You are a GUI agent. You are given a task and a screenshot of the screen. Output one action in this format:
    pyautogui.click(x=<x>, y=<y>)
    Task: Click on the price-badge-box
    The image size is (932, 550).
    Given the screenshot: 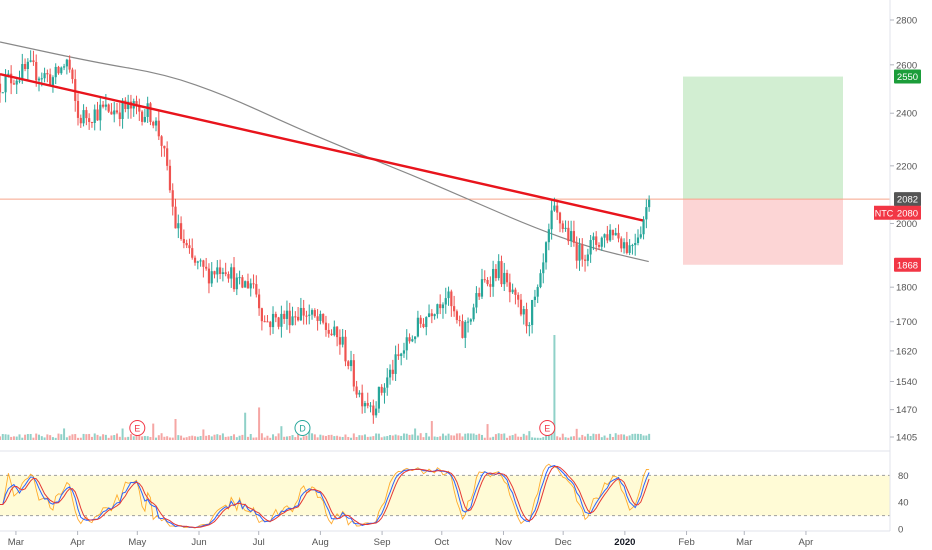 What is the action you would take?
    pyautogui.click(x=907, y=199)
    